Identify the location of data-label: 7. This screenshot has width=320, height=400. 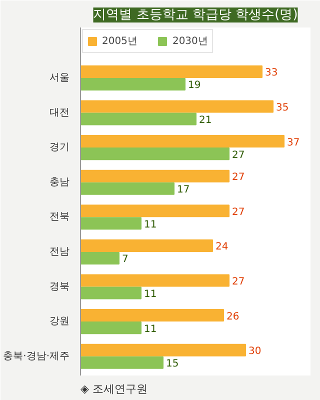
(125, 260).